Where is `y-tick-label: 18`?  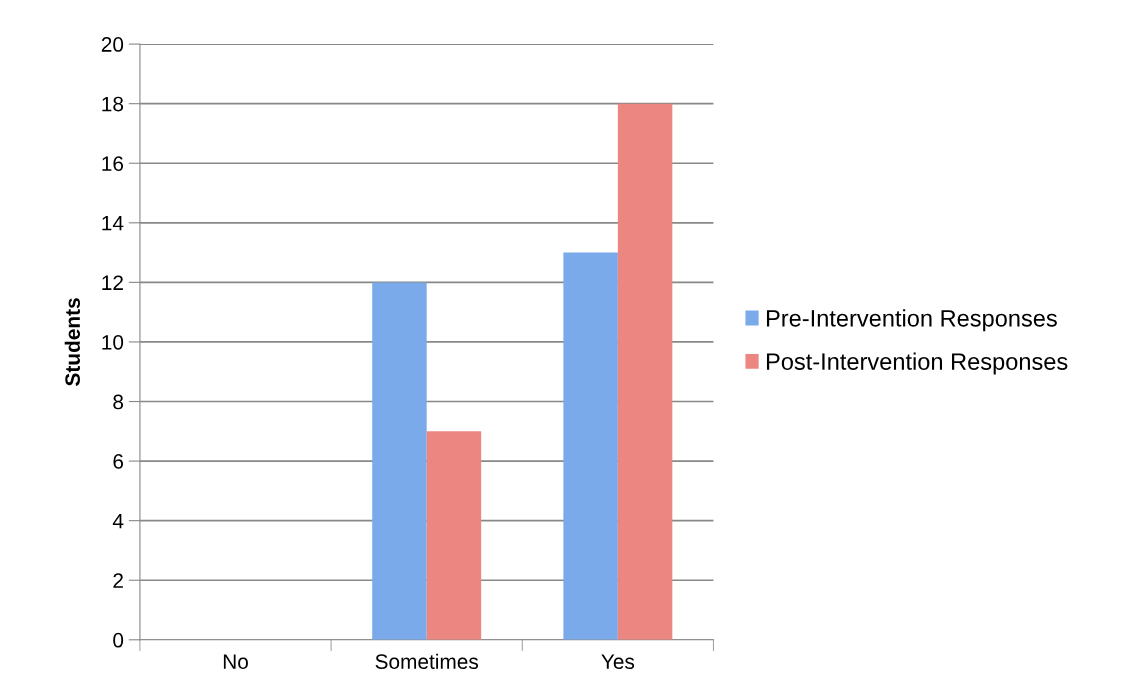 y-tick-label: 18 is located at coordinates (113, 104).